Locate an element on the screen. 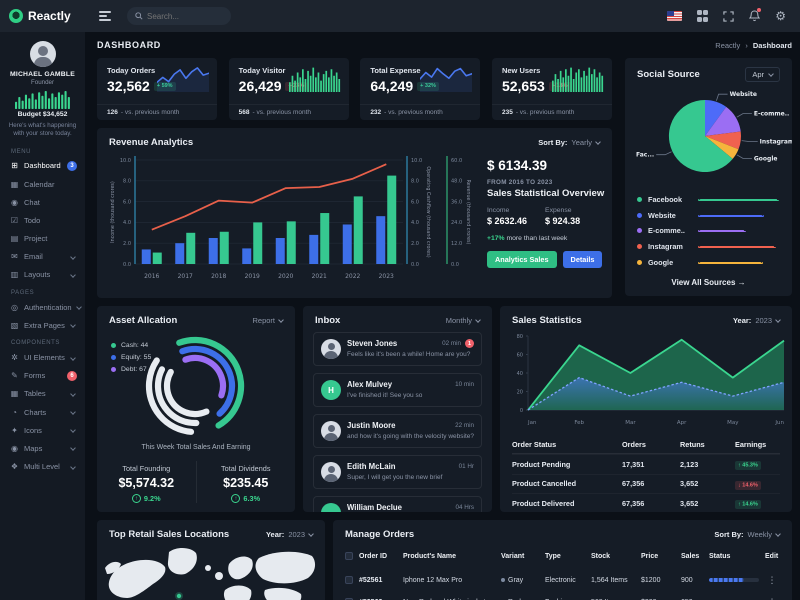  legend-label: Facebook is located at coordinates (665, 200).